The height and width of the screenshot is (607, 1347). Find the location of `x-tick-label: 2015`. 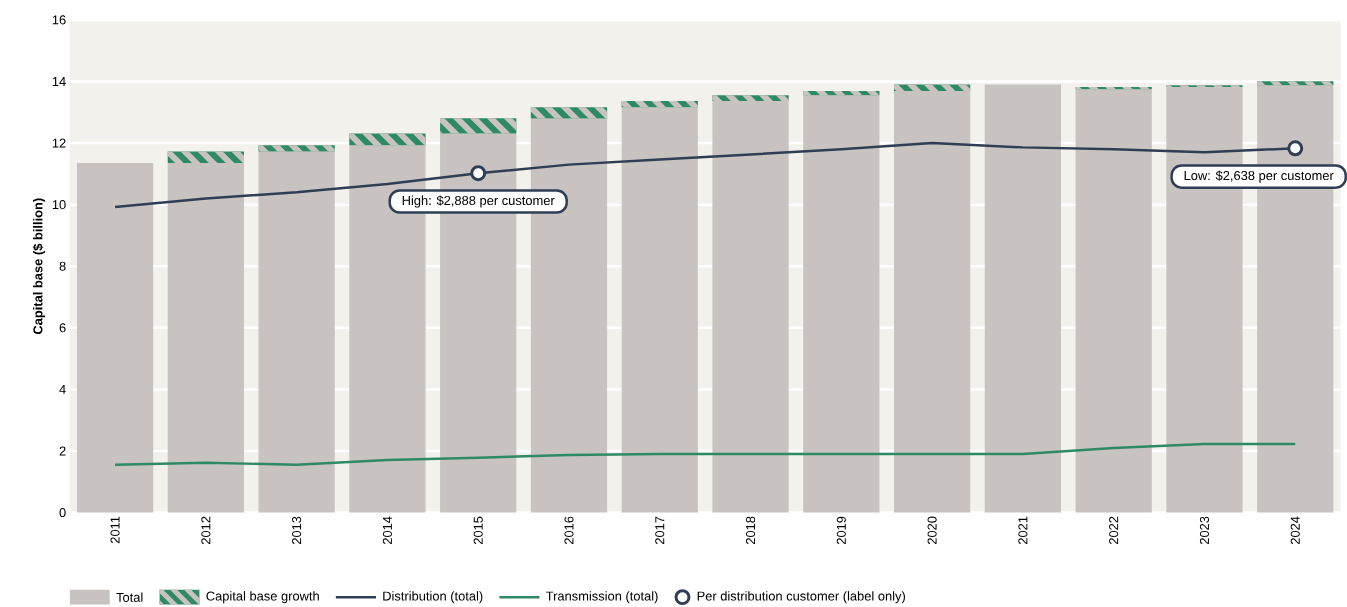

x-tick-label: 2015 is located at coordinates (478, 530).